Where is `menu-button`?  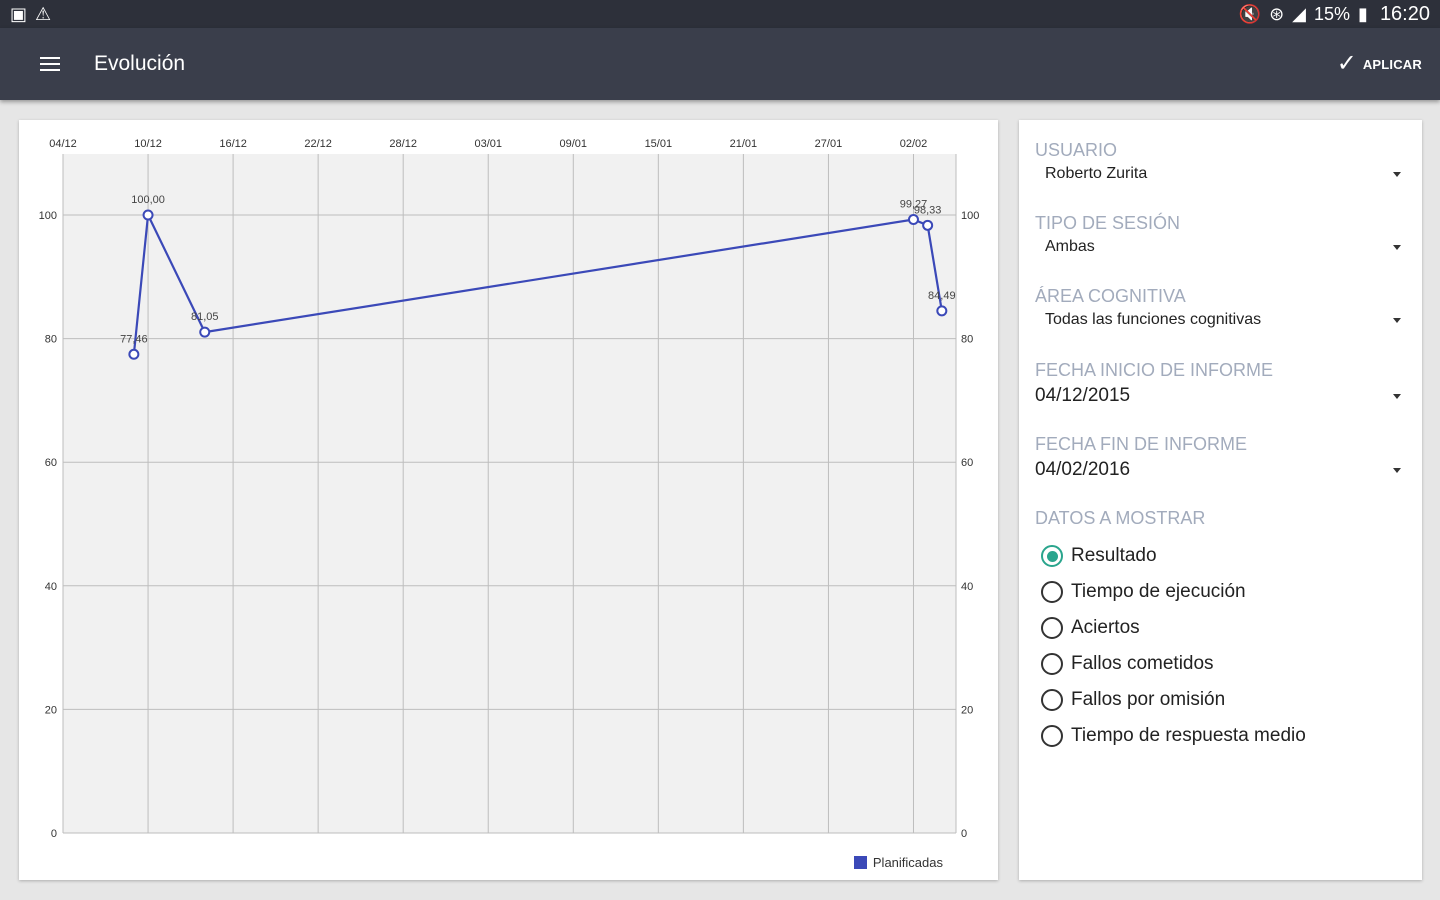
menu-button is located at coordinates (50, 64).